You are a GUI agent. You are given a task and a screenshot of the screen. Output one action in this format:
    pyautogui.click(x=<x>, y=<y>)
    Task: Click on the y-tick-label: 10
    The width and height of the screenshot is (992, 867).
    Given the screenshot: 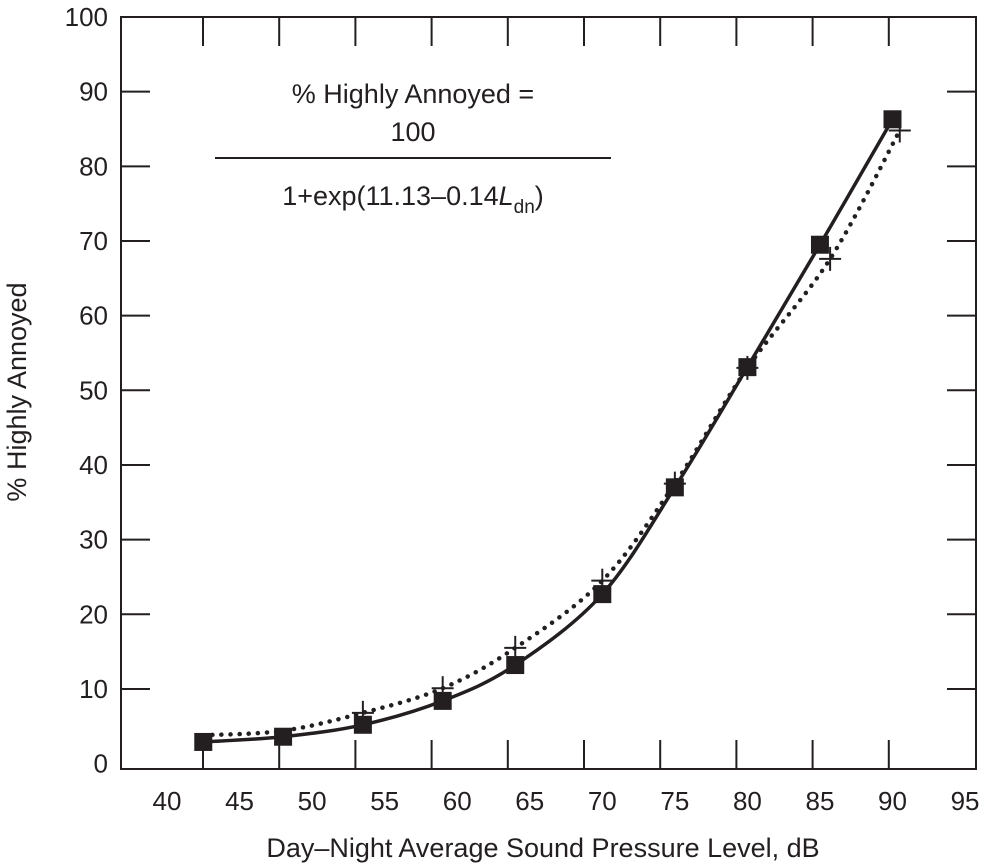 What is the action you would take?
    pyautogui.click(x=93, y=689)
    